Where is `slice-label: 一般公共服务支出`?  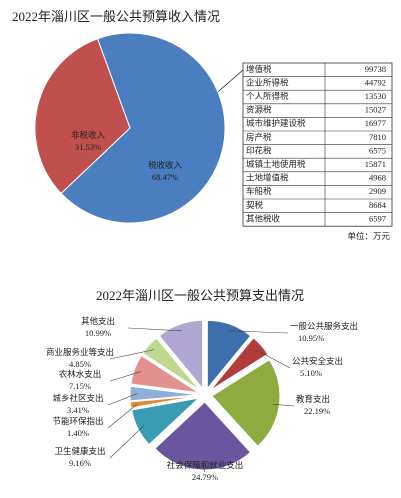 slice-label: 一般公共服务支出 is located at coordinates (324, 326).